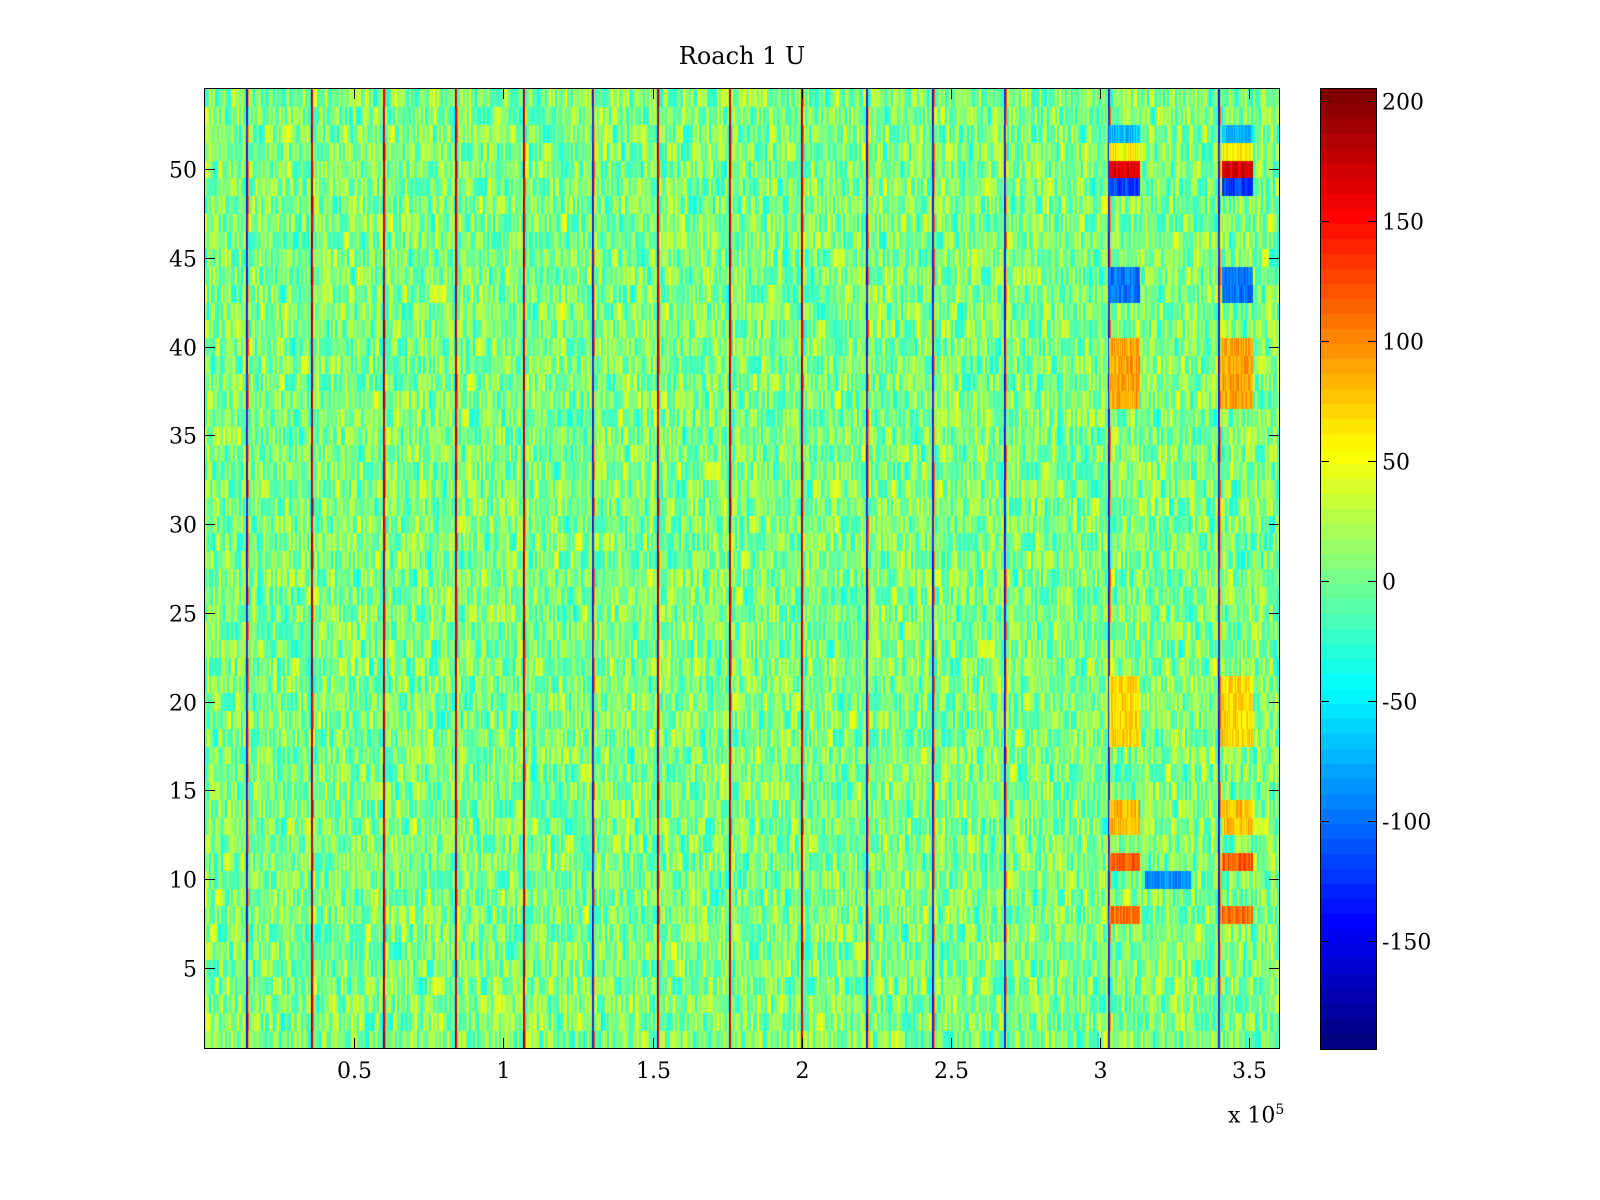  What do you see at coordinates (1406, 943) in the screenshot?
I see `colorbar-tick-label: -150` at bounding box center [1406, 943].